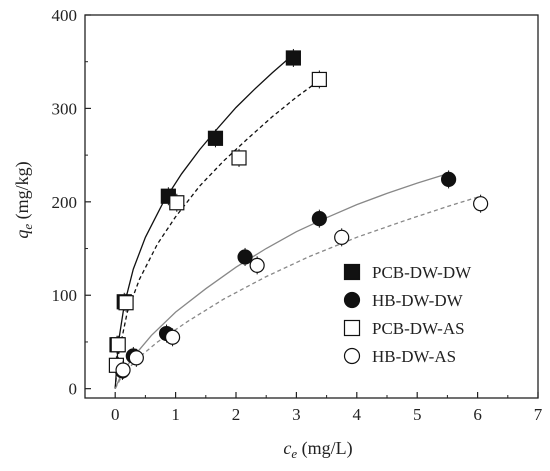 The image size is (550, 471). I want to click on x-tick-label: 5, so click(417, 414).